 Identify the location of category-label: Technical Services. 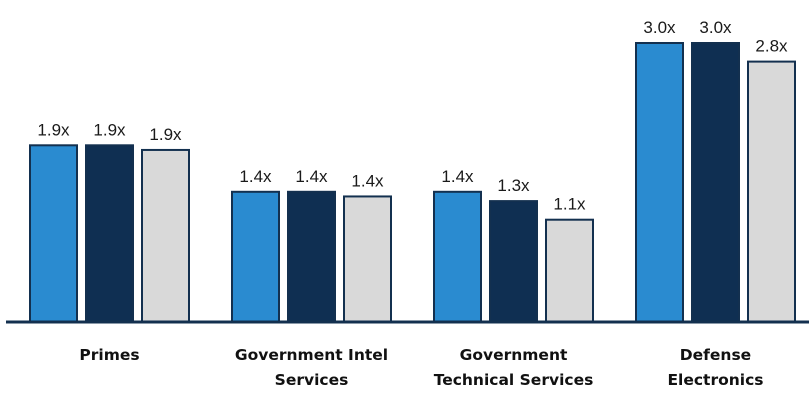
(514, 380).